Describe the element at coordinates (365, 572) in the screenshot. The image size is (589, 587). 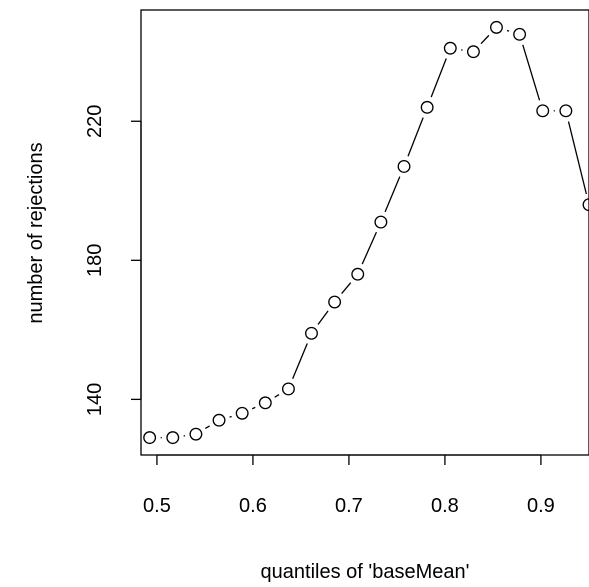
I see `x-axis-title: quantiles of 'baseMean'` at that location.